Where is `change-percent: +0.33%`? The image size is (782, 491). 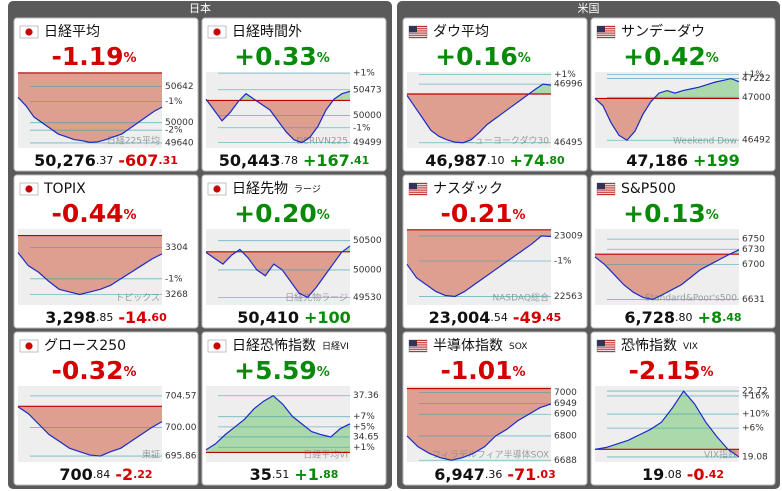 change-percent: +0.33% is located at coordinates (282, 56).